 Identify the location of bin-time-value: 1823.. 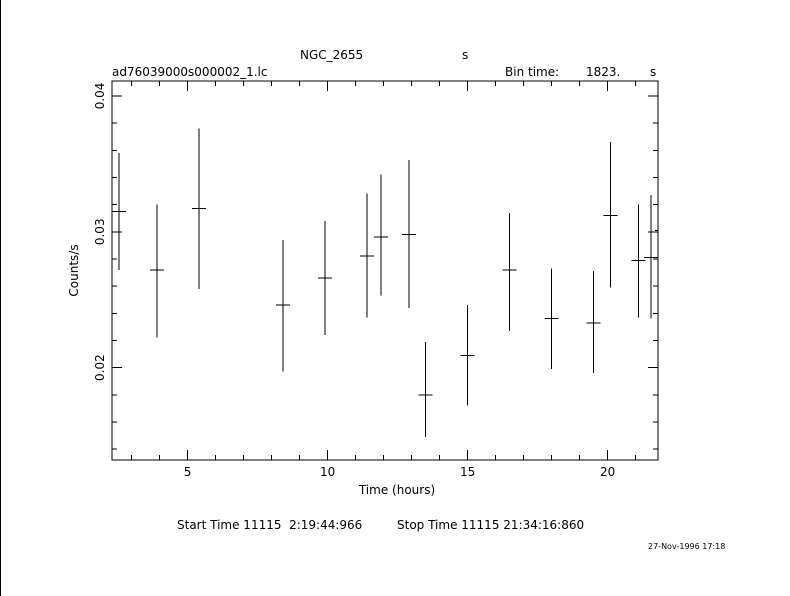
(603, 72).